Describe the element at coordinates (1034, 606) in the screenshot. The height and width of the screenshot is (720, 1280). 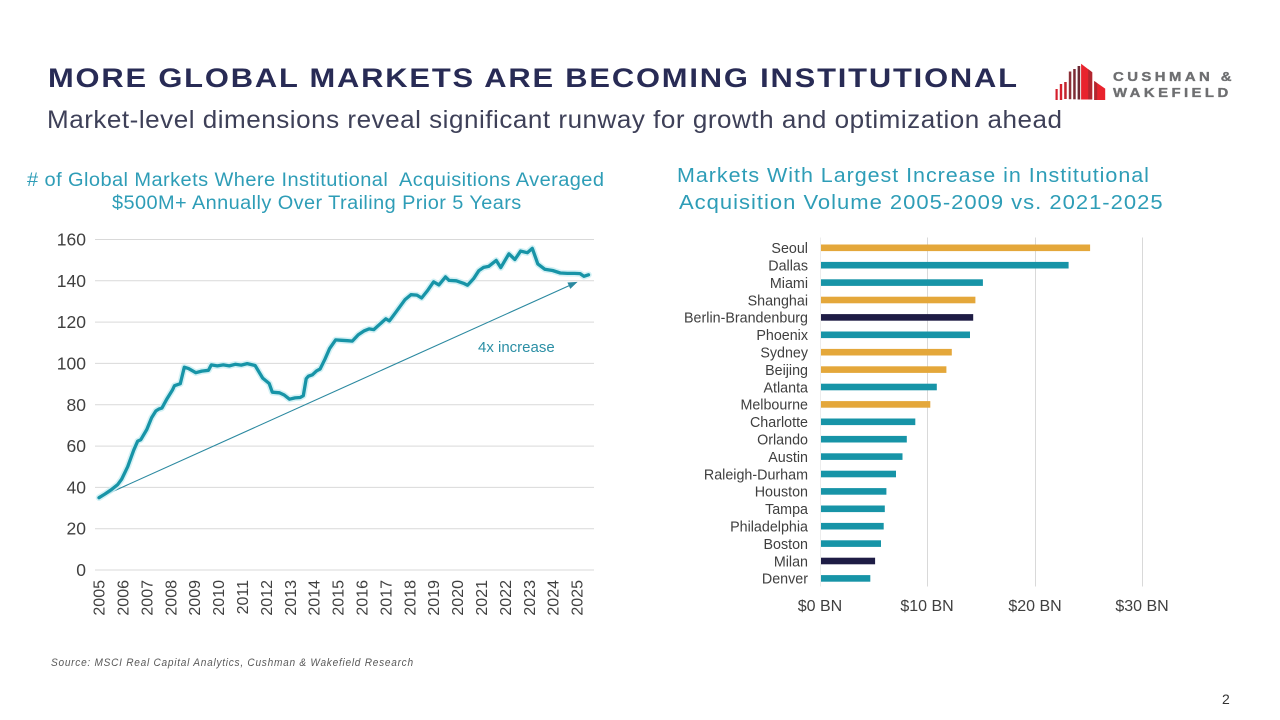
I see `svg-text: $20 BN` at that location.